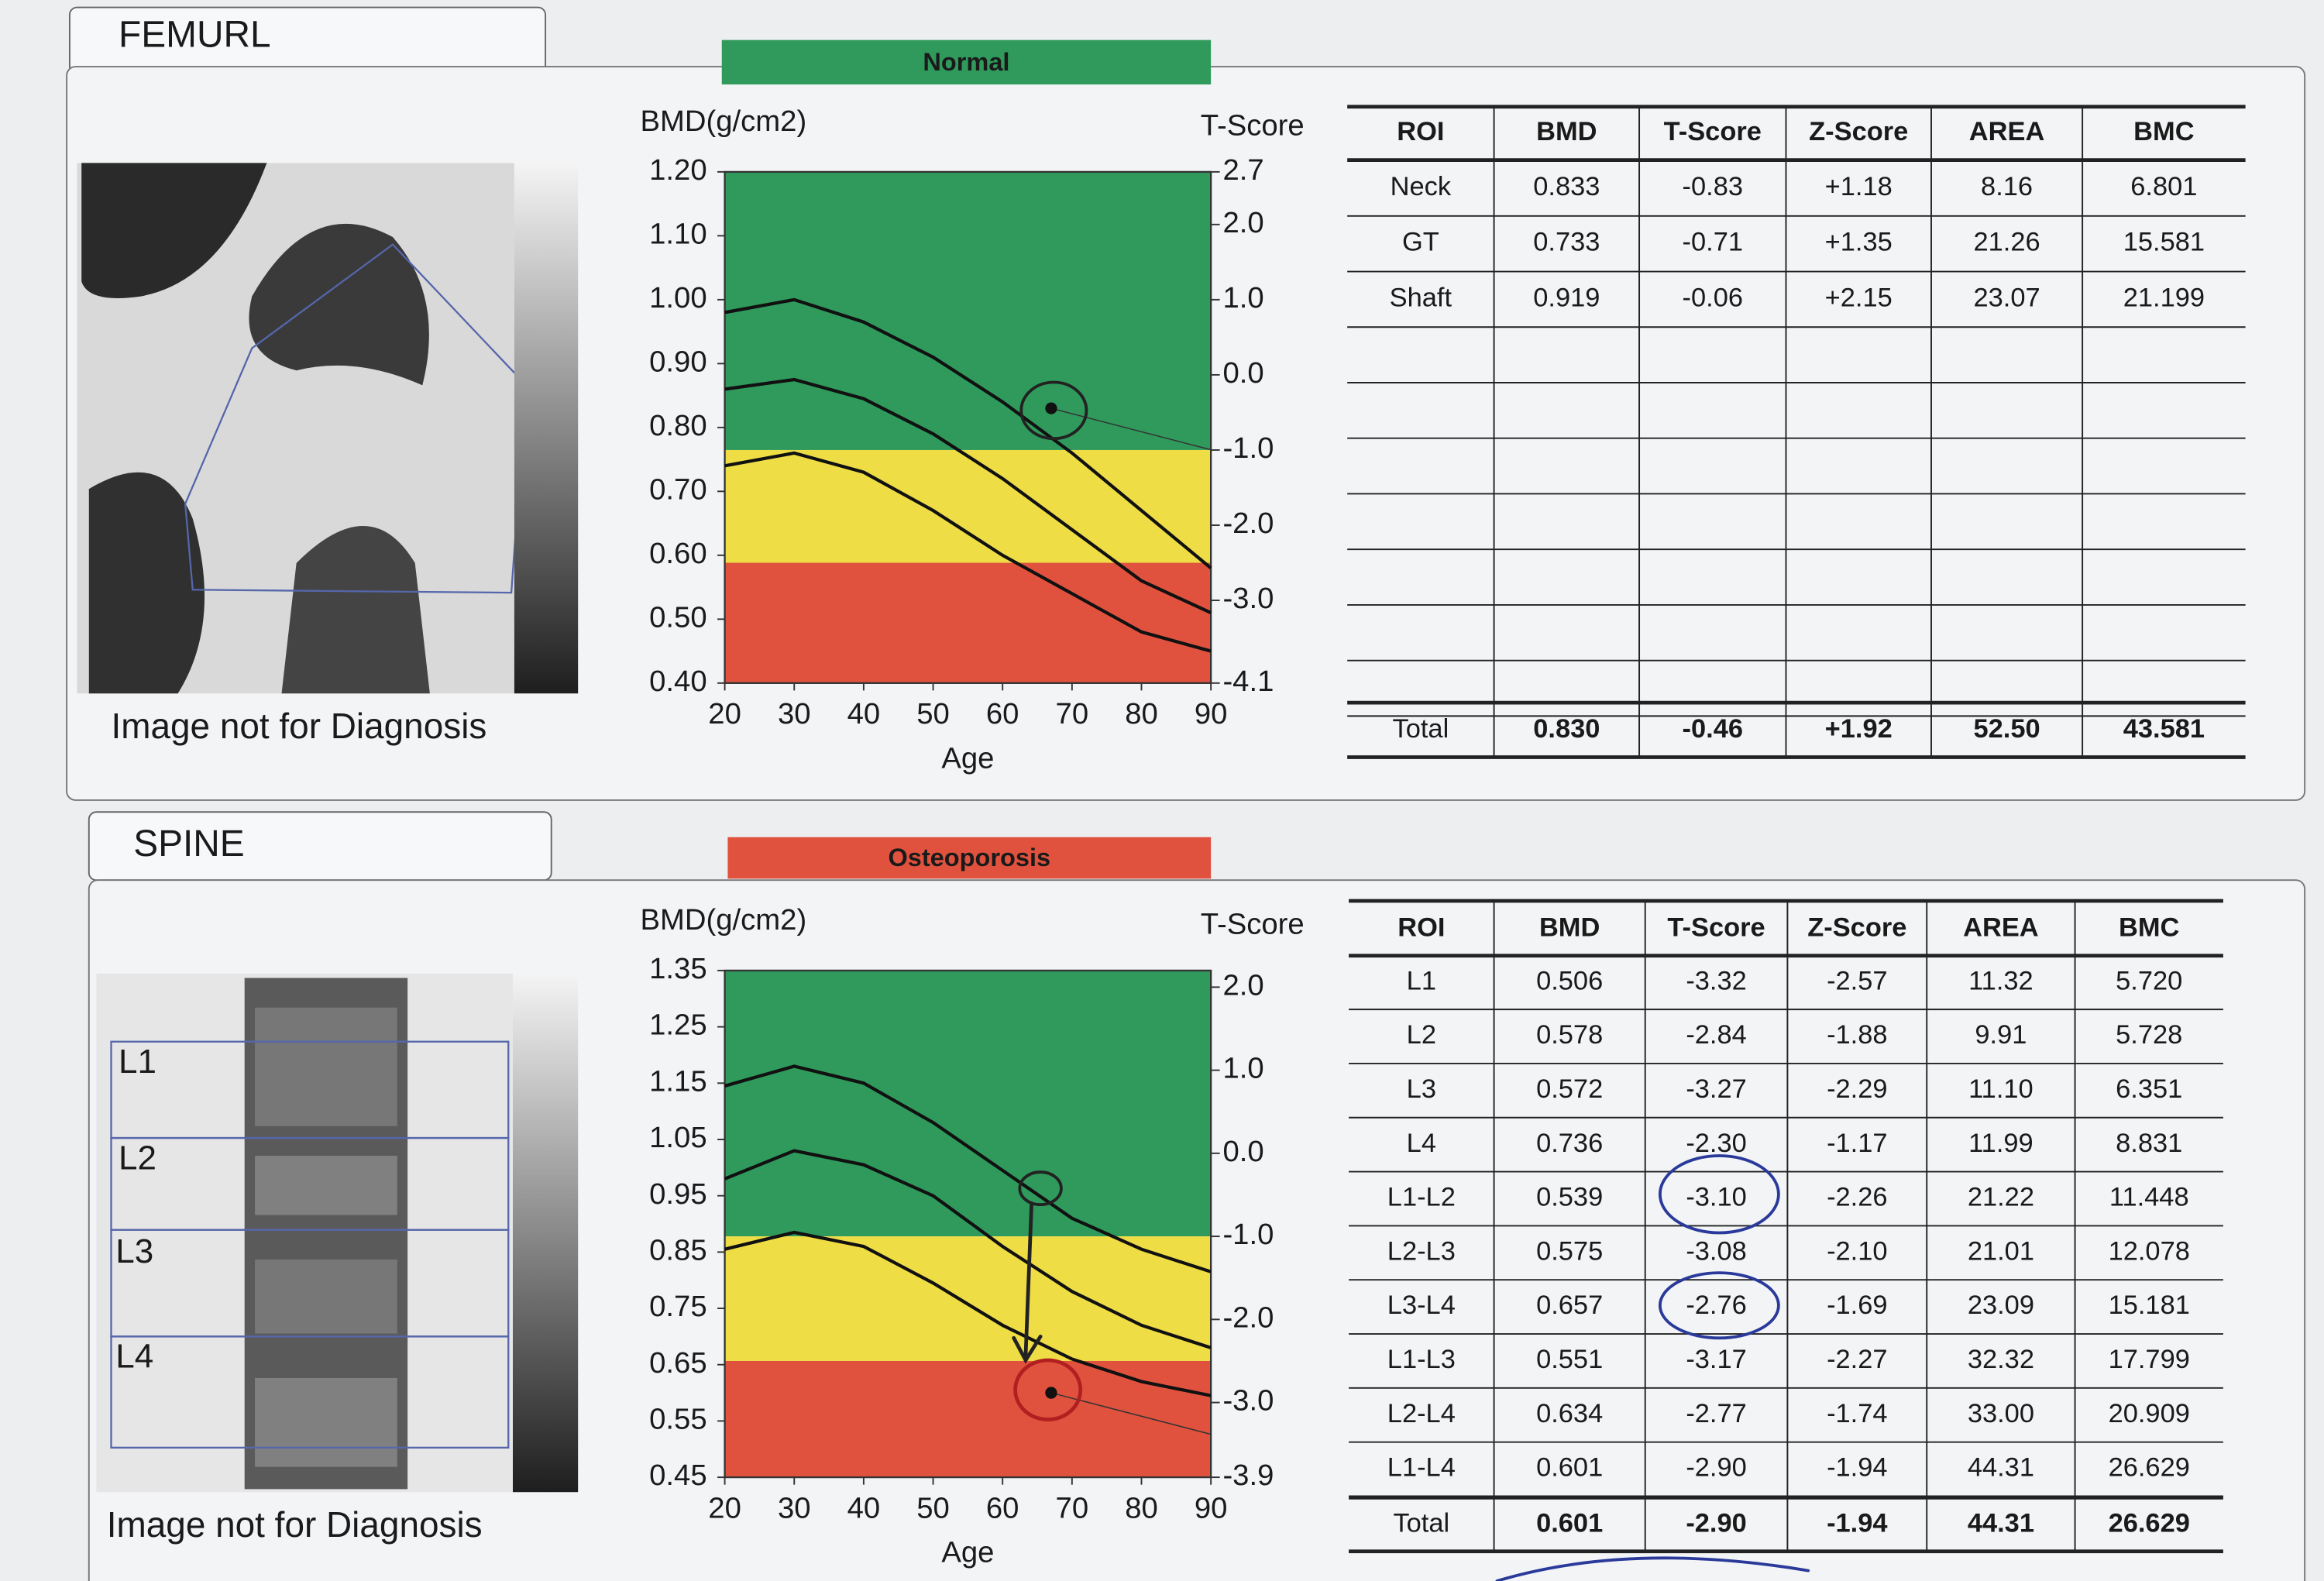 Image resolution: width=2324 pixels, height=1581 pixels. What do you see at coordinates (1248, 1476) in the screenshot?
I see `y2-tick-label: -3.9` at bounding box center [1248, 1476].